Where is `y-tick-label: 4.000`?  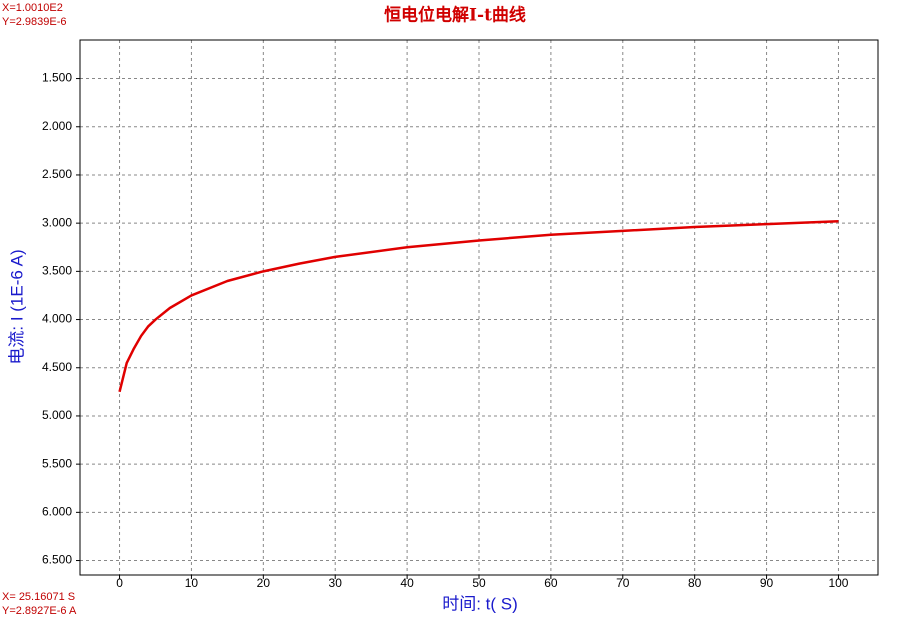 y-tick-label: 4.000 is located at coordinates (57, 319).